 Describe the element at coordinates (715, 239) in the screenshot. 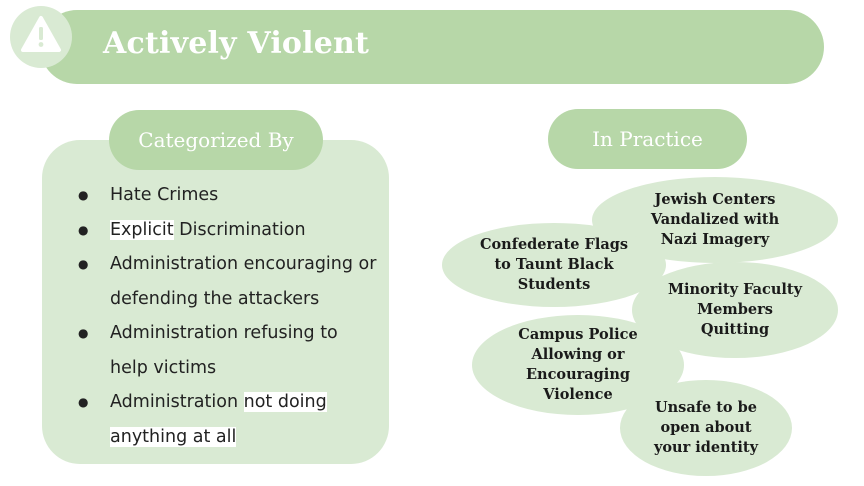

I see `bubble-line: Nazi Imagery` at that location.